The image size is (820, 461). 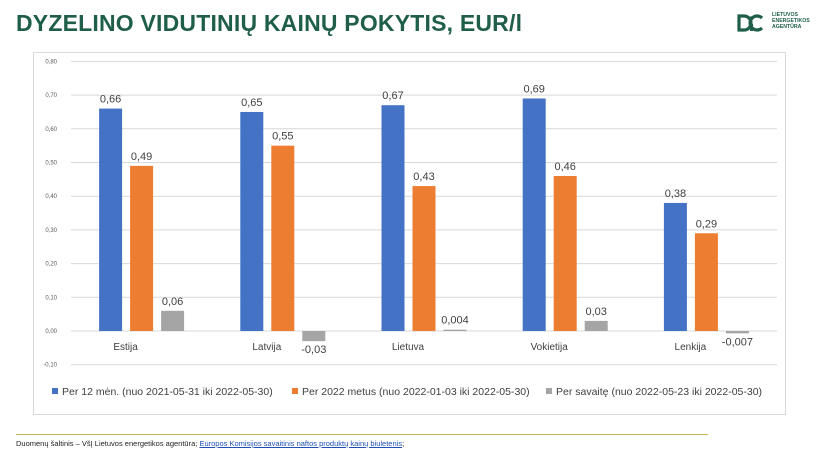 What do you see at coordinates (172, 302) in the screenshot?
I see `data-label: 0,06` at bounding box center [172, 302].